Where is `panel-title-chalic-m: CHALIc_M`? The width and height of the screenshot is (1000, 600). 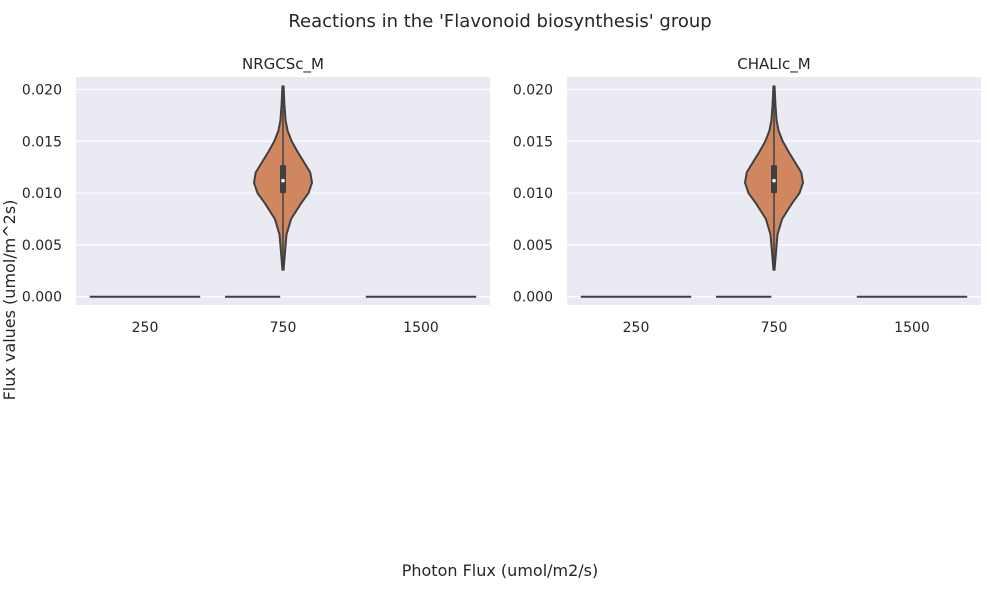 panel-title-chalic-m: CHALIc_M is located at coordinates (773, 64).